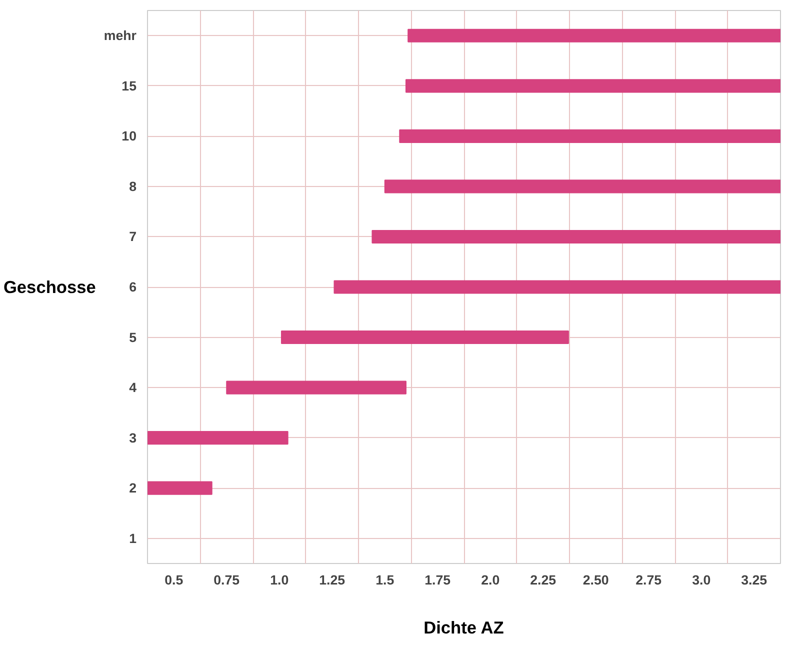 This screenshot has height=645, width=797. I want to click on x-tick-label: 0.5, so click(174, 580).